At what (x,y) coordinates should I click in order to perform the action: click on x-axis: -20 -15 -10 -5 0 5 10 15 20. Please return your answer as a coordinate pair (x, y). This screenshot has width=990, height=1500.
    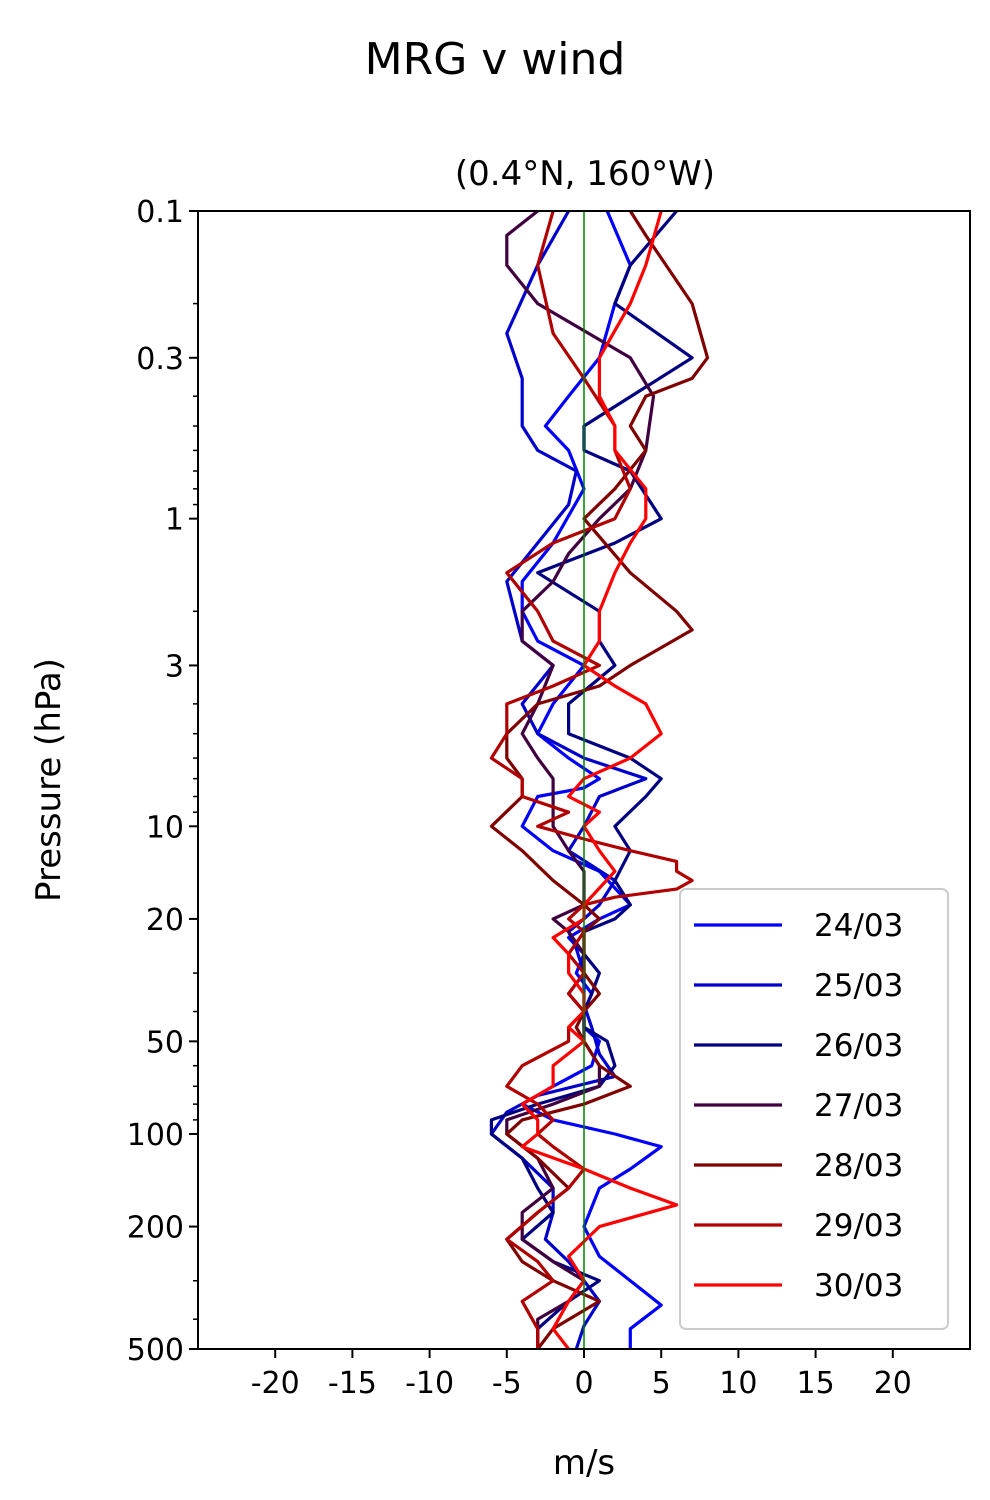
    Looking at the image, I should click on (581, 1375).